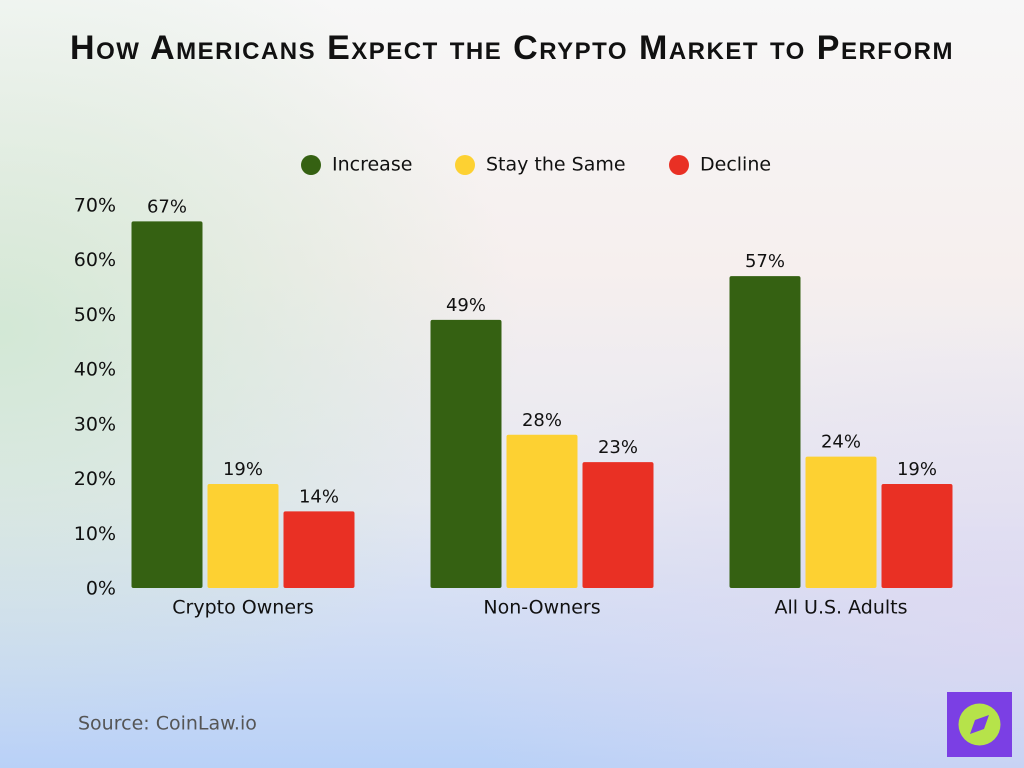 The height and width of the screenshot is (768, 1024). What do you see at coordinates (541, 608) in the screenshot?
I see `x-tick-label: Non-Owners` at bounding box center [541, 608].